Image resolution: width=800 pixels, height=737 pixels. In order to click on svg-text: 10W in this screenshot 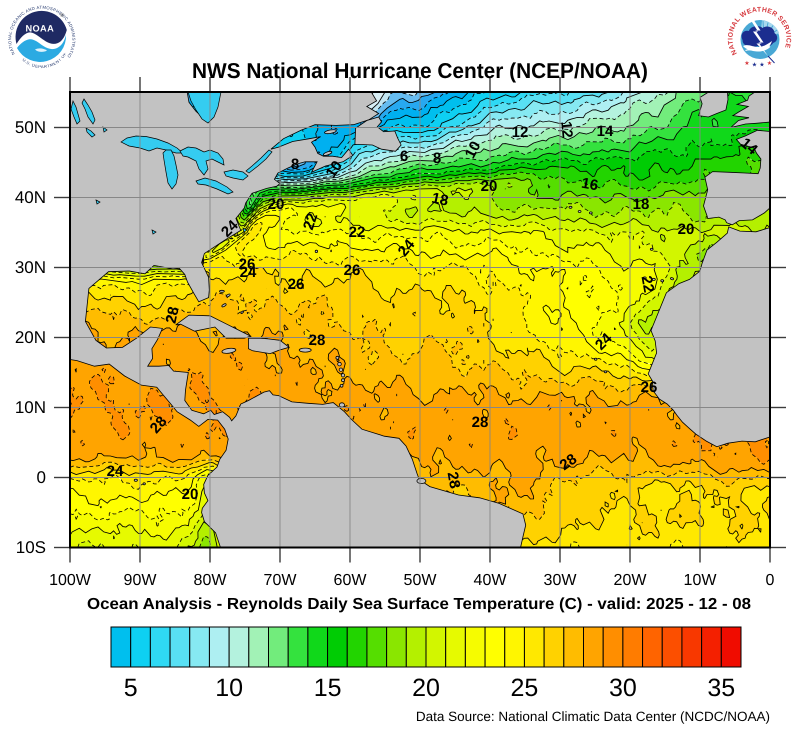, I will do `click(701, 580)`.